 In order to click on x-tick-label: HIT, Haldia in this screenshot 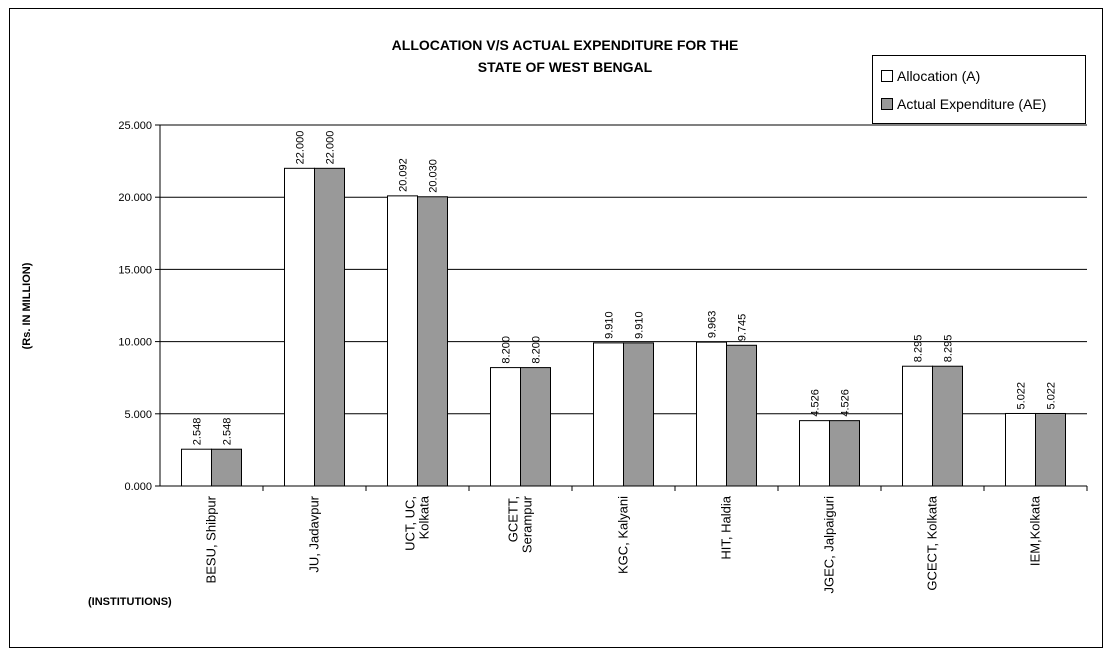, I will do `click(726, 527)`.